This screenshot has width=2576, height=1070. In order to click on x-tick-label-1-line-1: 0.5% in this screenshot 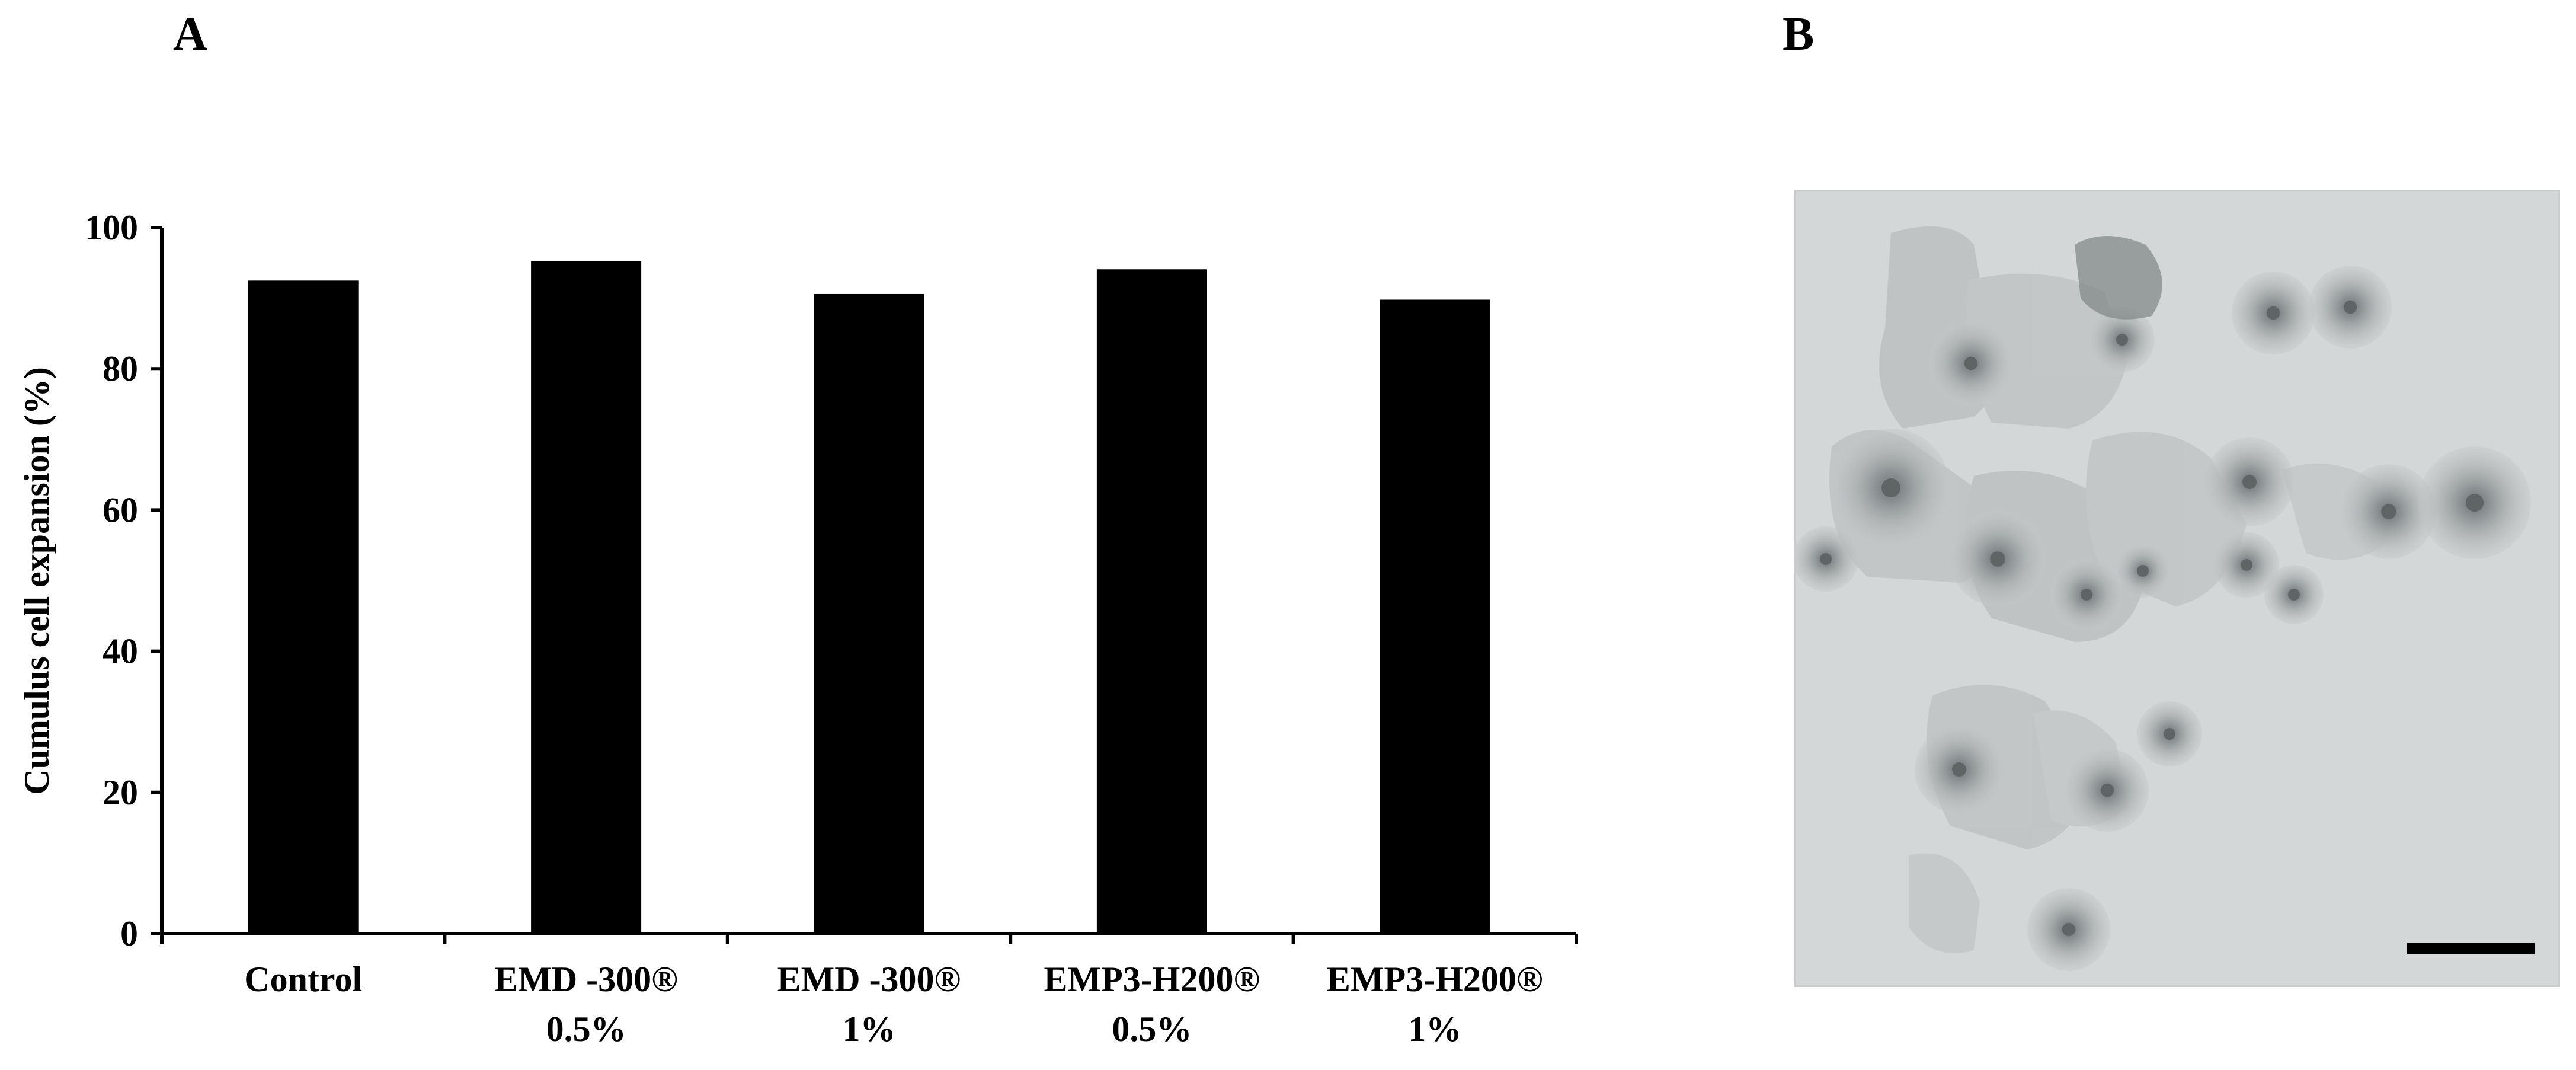, I will do `click(586, 1029)`.